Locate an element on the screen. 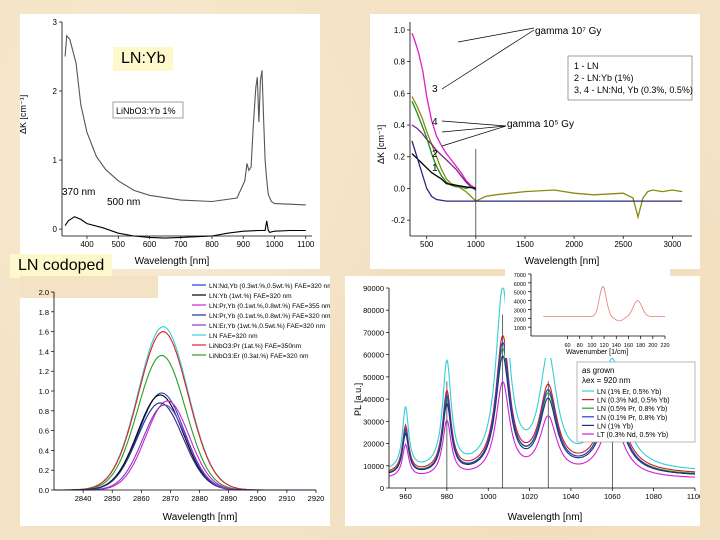 This screenshot has height=540, width=720. legend-item: LN:Er,Yb (1wt.%,0.5wt.%) FAE=320 nm is located at coordinates (267, 326).